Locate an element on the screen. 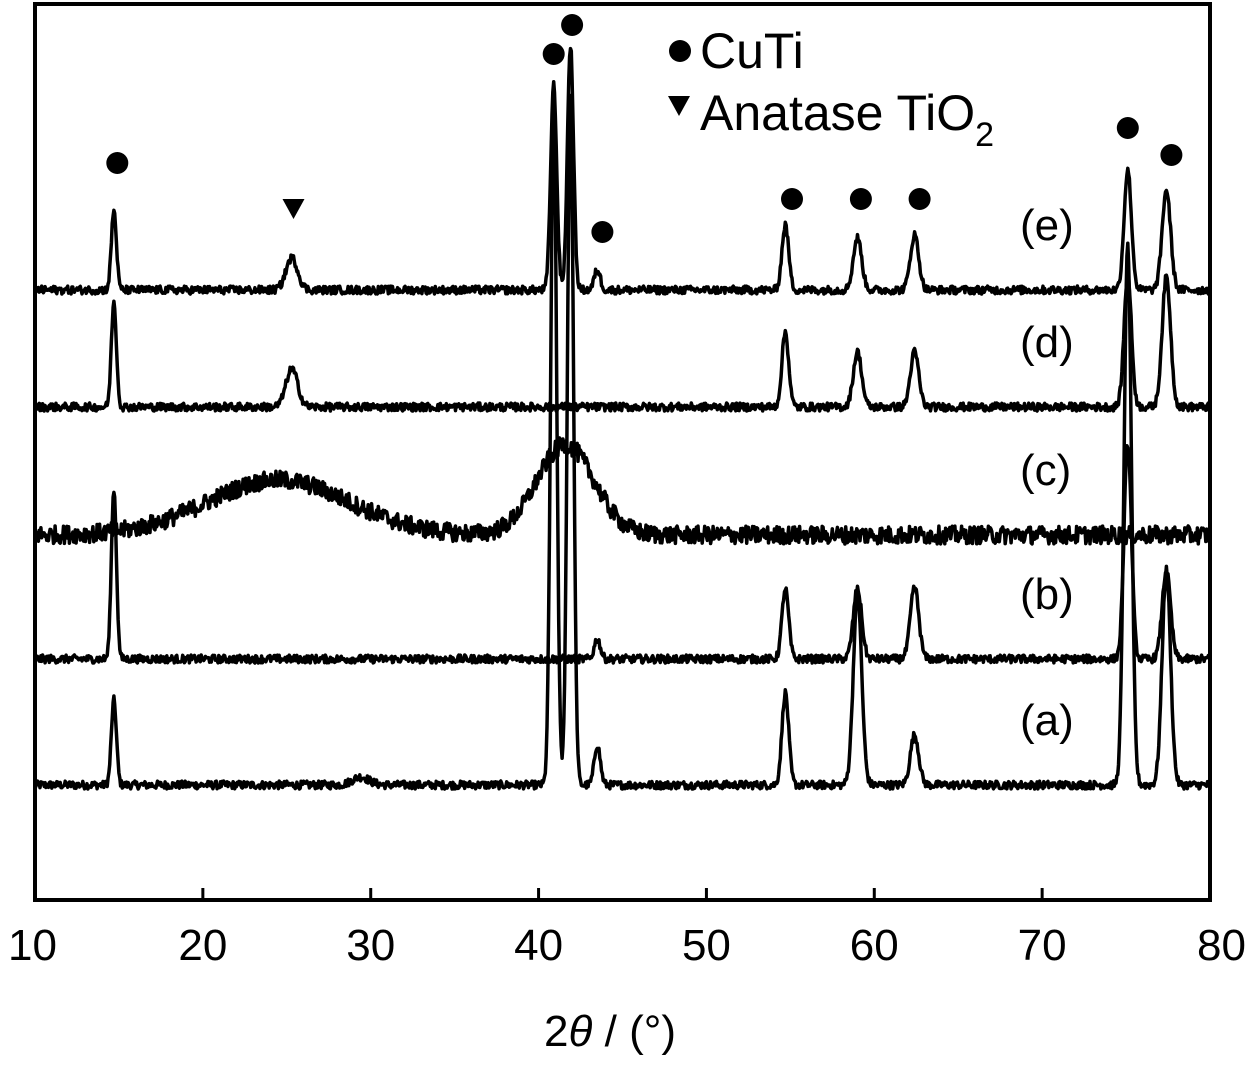 The image size is (1251, 1069). series-label-e: (e) is located at coordinates (1047, 225).